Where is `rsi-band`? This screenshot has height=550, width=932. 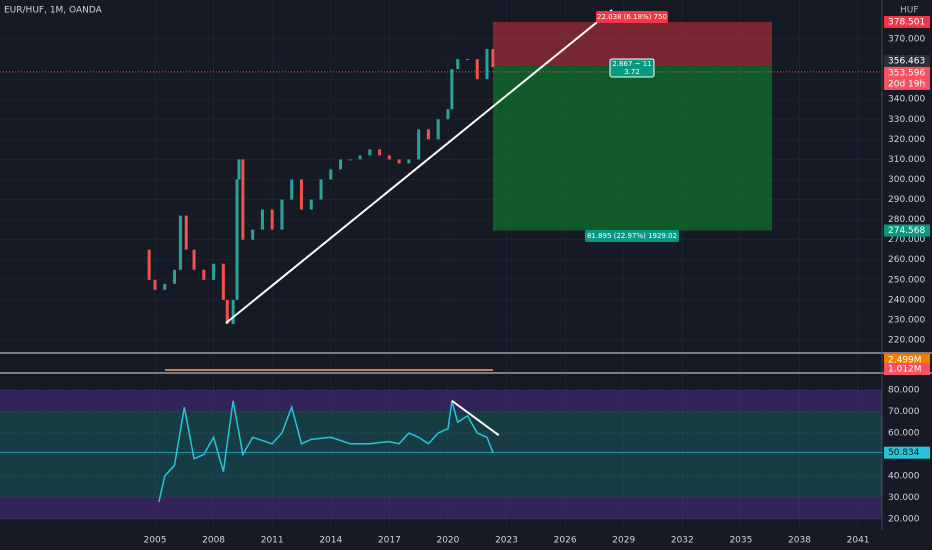
rsi-band is located at coordinates (441, 454).